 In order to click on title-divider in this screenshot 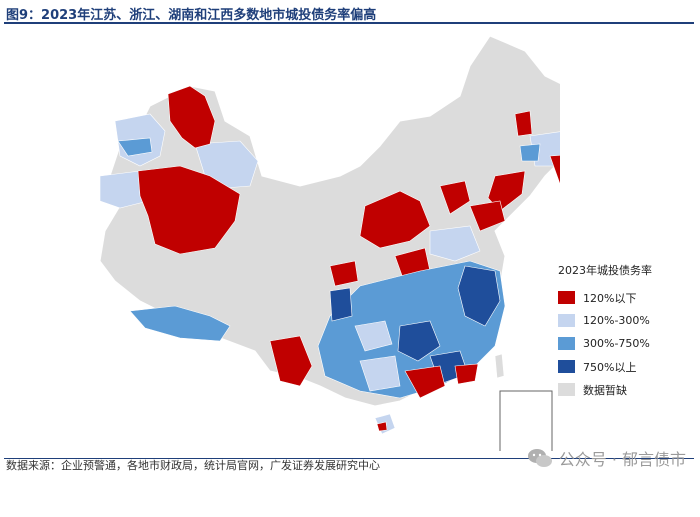, I will do `click(349, 23)`.